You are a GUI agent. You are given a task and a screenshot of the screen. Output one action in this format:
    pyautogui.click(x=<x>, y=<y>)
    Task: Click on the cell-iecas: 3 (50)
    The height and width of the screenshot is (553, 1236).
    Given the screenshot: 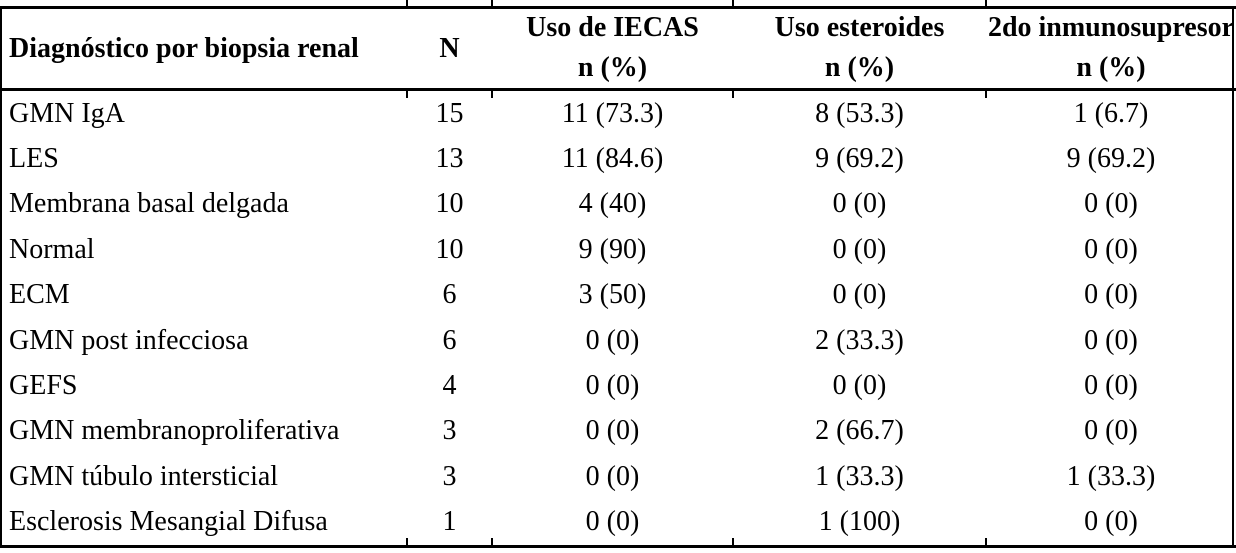 What is the action you would take?
    pyautogui.click(x=612, y=295)
    